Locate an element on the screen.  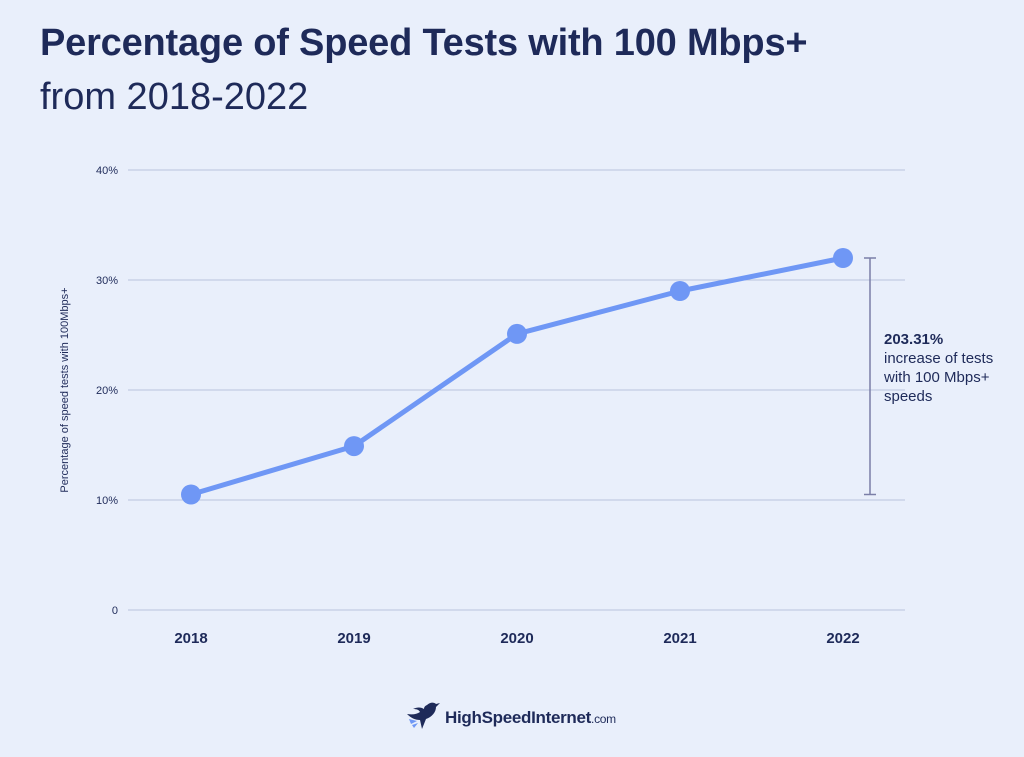
x-axis-ticks: 2018 2019 2020 2021 2022 is located at coordinates (516, 638).